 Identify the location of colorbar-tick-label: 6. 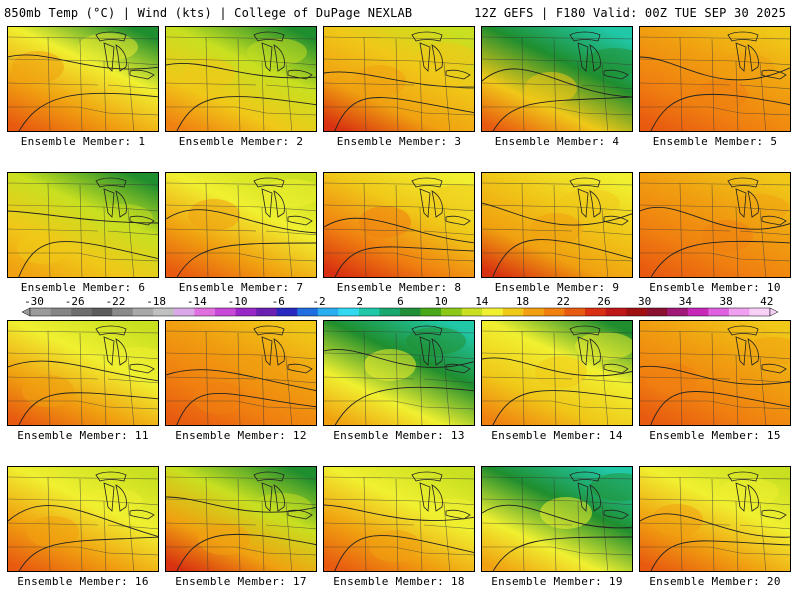
(400, 301).